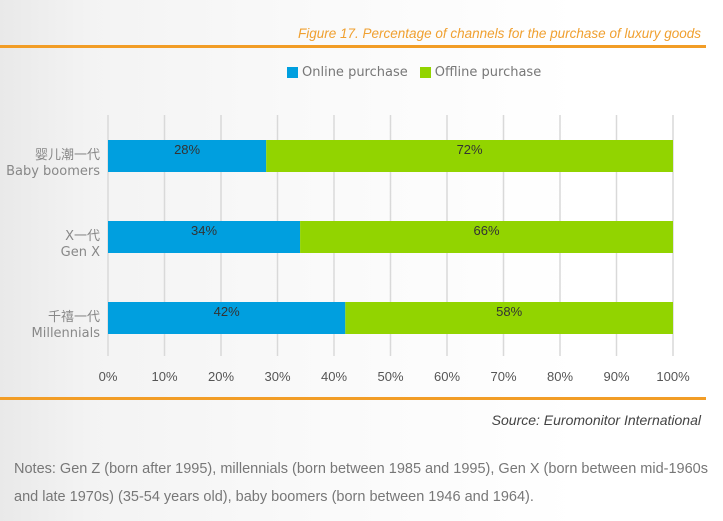  What do you see at coordinates (277, 376) in the screenshot?
I see `x-tick-label: 30%` at bounding box center [277, 376].